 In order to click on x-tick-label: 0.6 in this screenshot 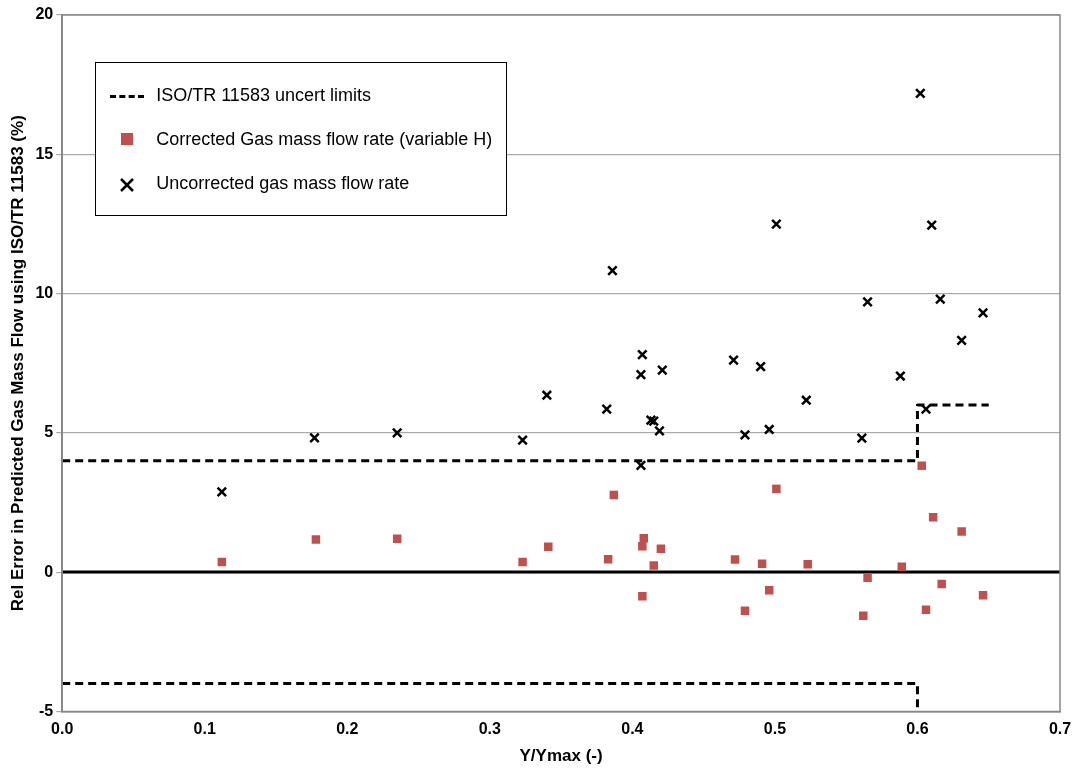, I will do `click(917, 729)`.